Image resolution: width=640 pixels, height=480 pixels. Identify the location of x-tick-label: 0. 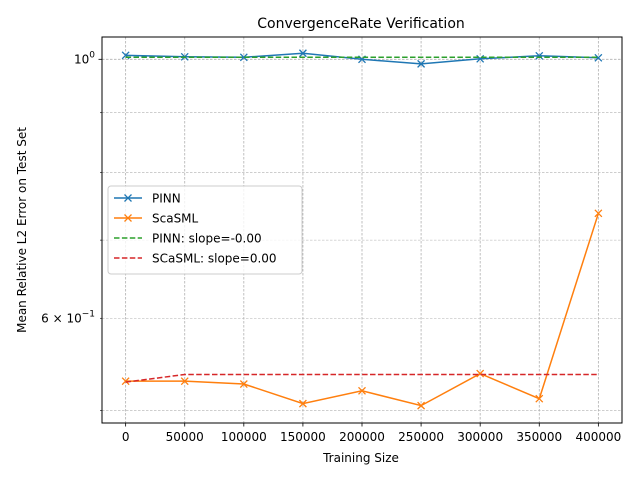
(126, 437).